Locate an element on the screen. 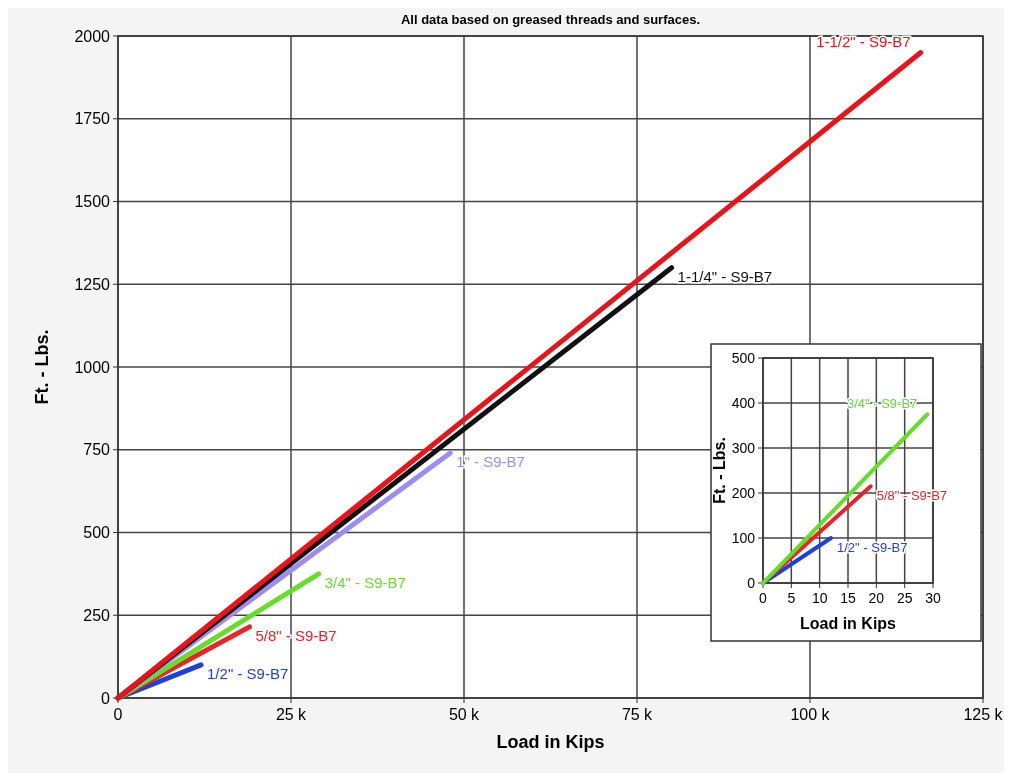 This screenshot has height=781, width=1012. x-tick-label: 30 is located at coordinates (933, 598).